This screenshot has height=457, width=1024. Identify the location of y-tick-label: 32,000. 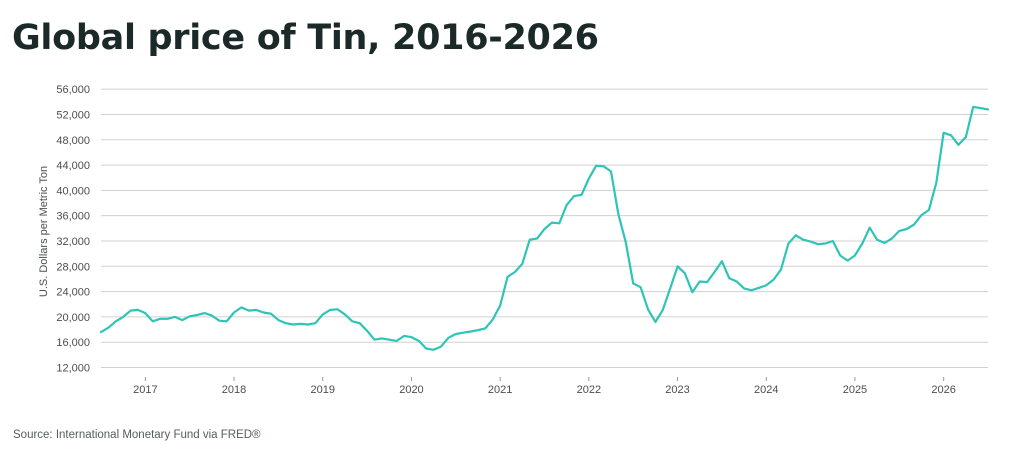
(73, 242).